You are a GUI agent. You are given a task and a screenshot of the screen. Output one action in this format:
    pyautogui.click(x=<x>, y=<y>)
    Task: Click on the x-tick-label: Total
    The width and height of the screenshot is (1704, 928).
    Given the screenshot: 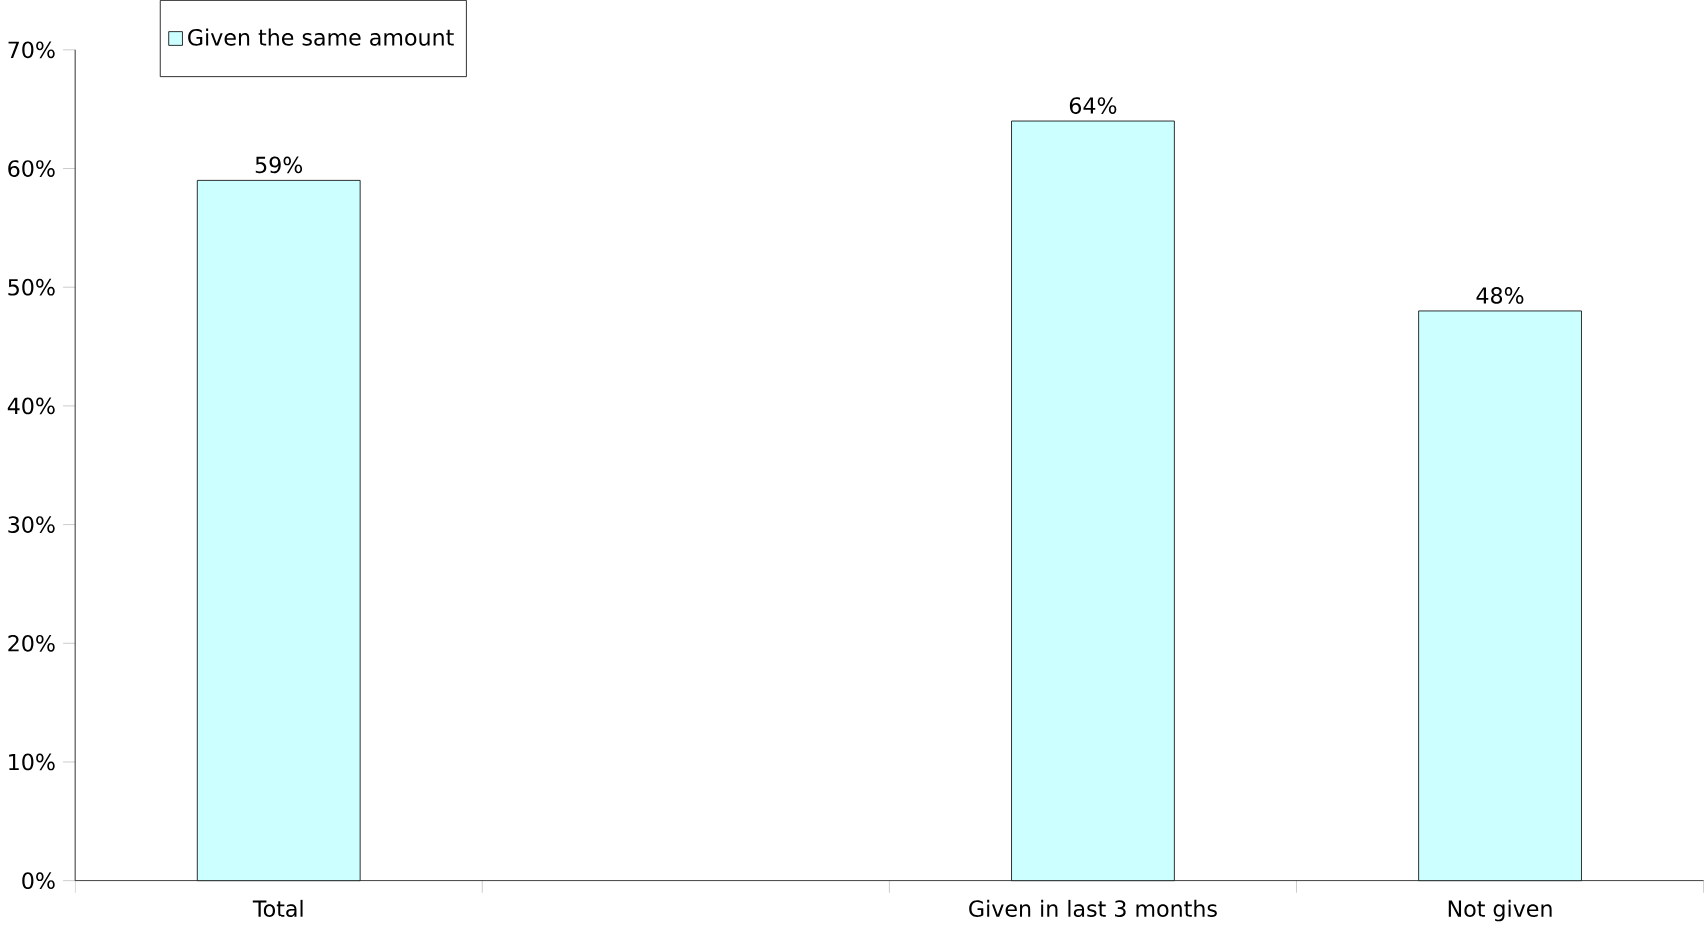 What is the action you would take?
    pyautogui.click(x=277, y=908)
    